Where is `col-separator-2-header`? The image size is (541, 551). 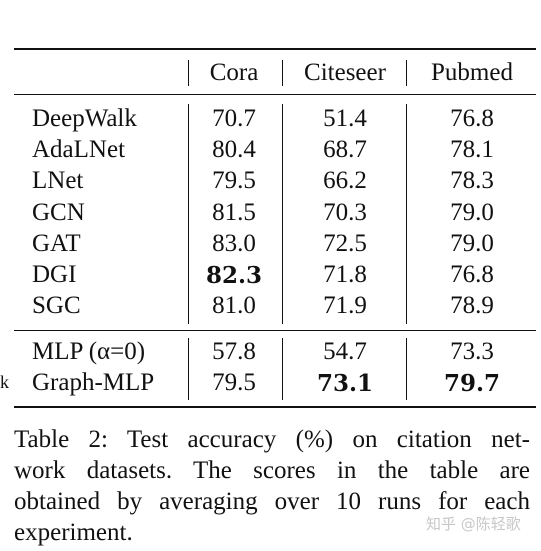
col-separator-2-header is located at coordinates (282, 73).